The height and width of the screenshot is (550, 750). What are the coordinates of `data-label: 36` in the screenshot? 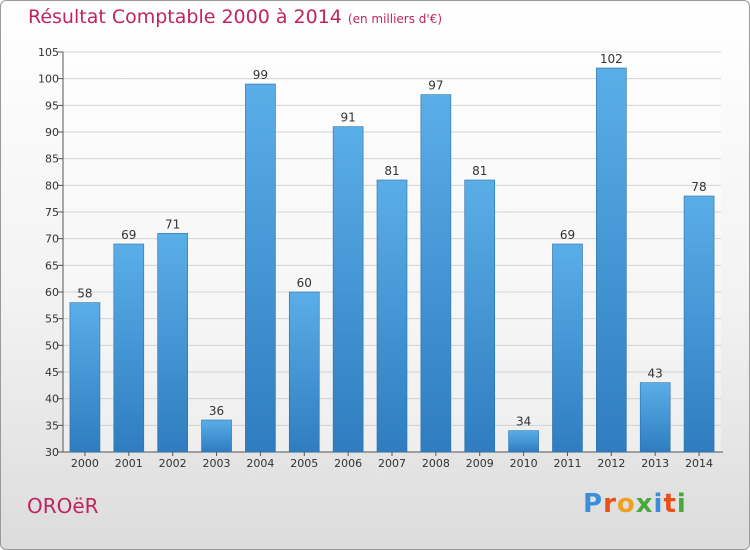 It's located at (216, 411).